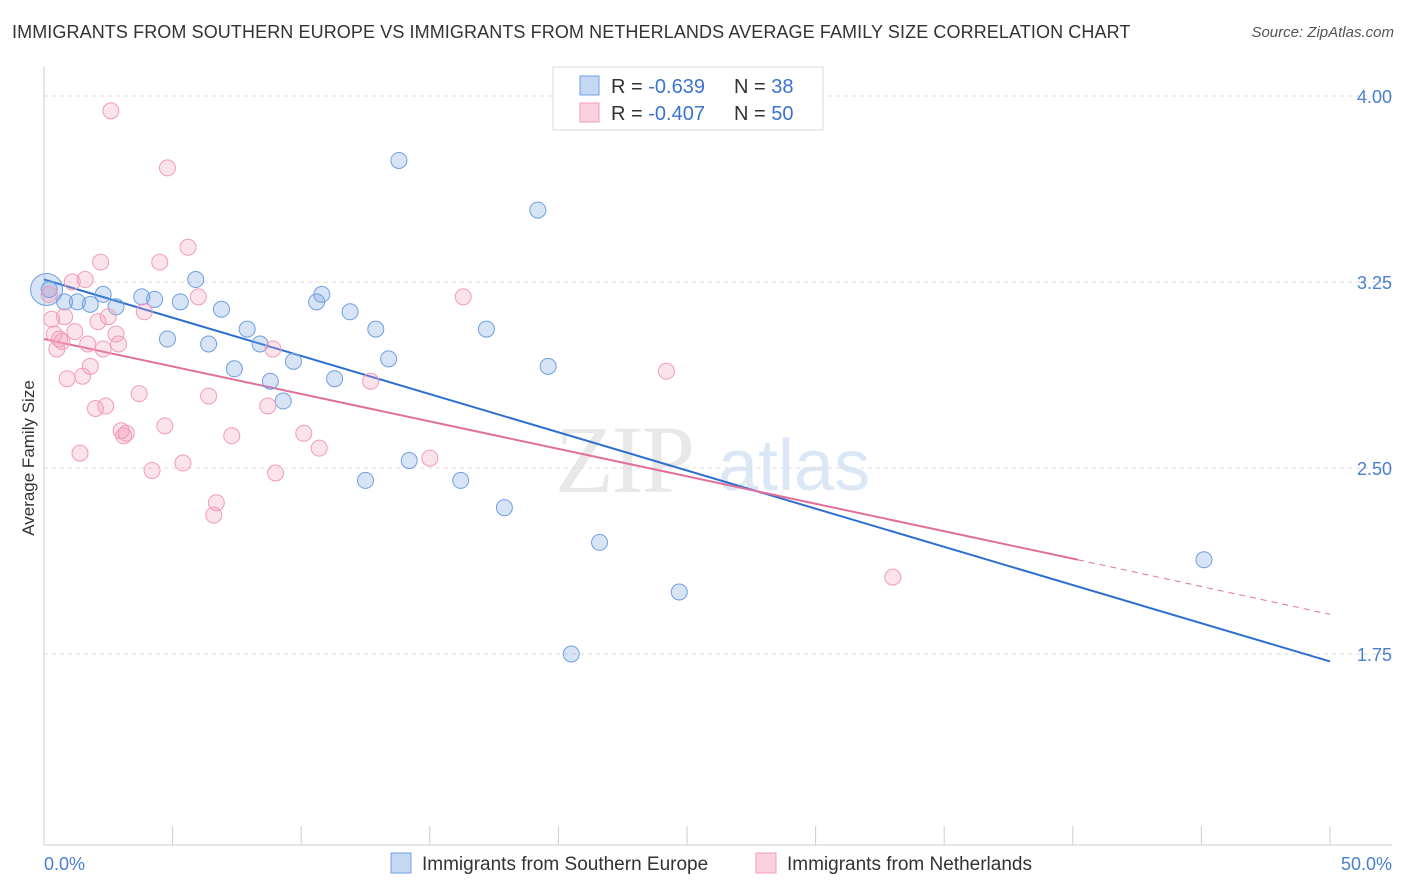 The width and height of the screenshot is (1406, 892). Describe the element at coordinates (589, 112) in the screenshot. I see `legend-swatch-pink` at that location.